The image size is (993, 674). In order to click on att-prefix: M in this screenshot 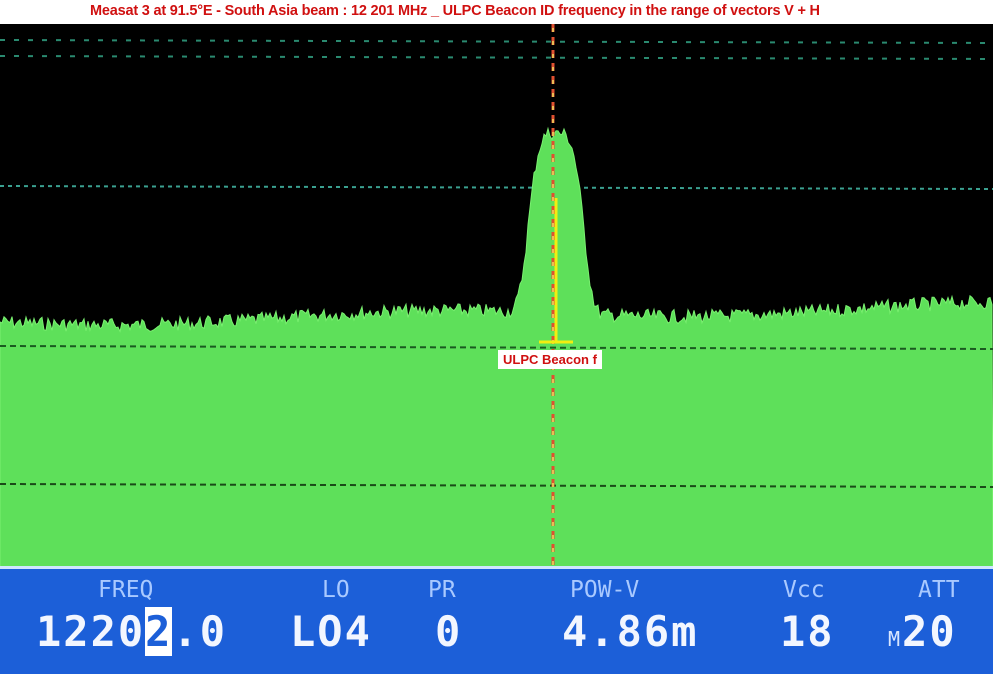, I will do `click(895, 639)`.